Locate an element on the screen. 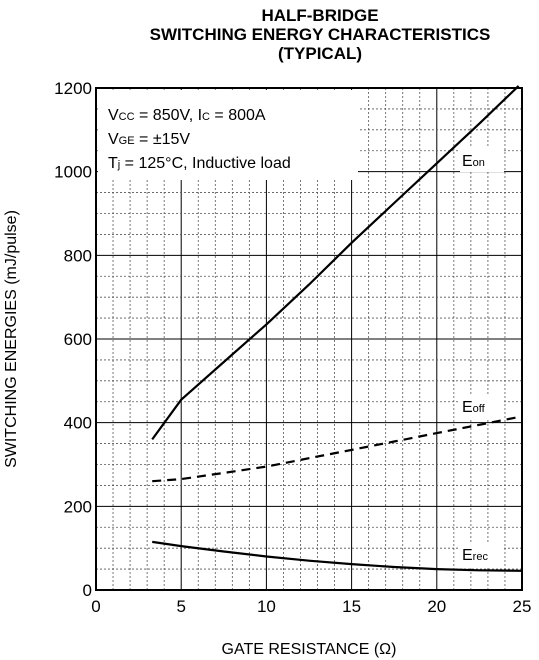  condition-3-symbol: T is located at coordinates (113, 163).